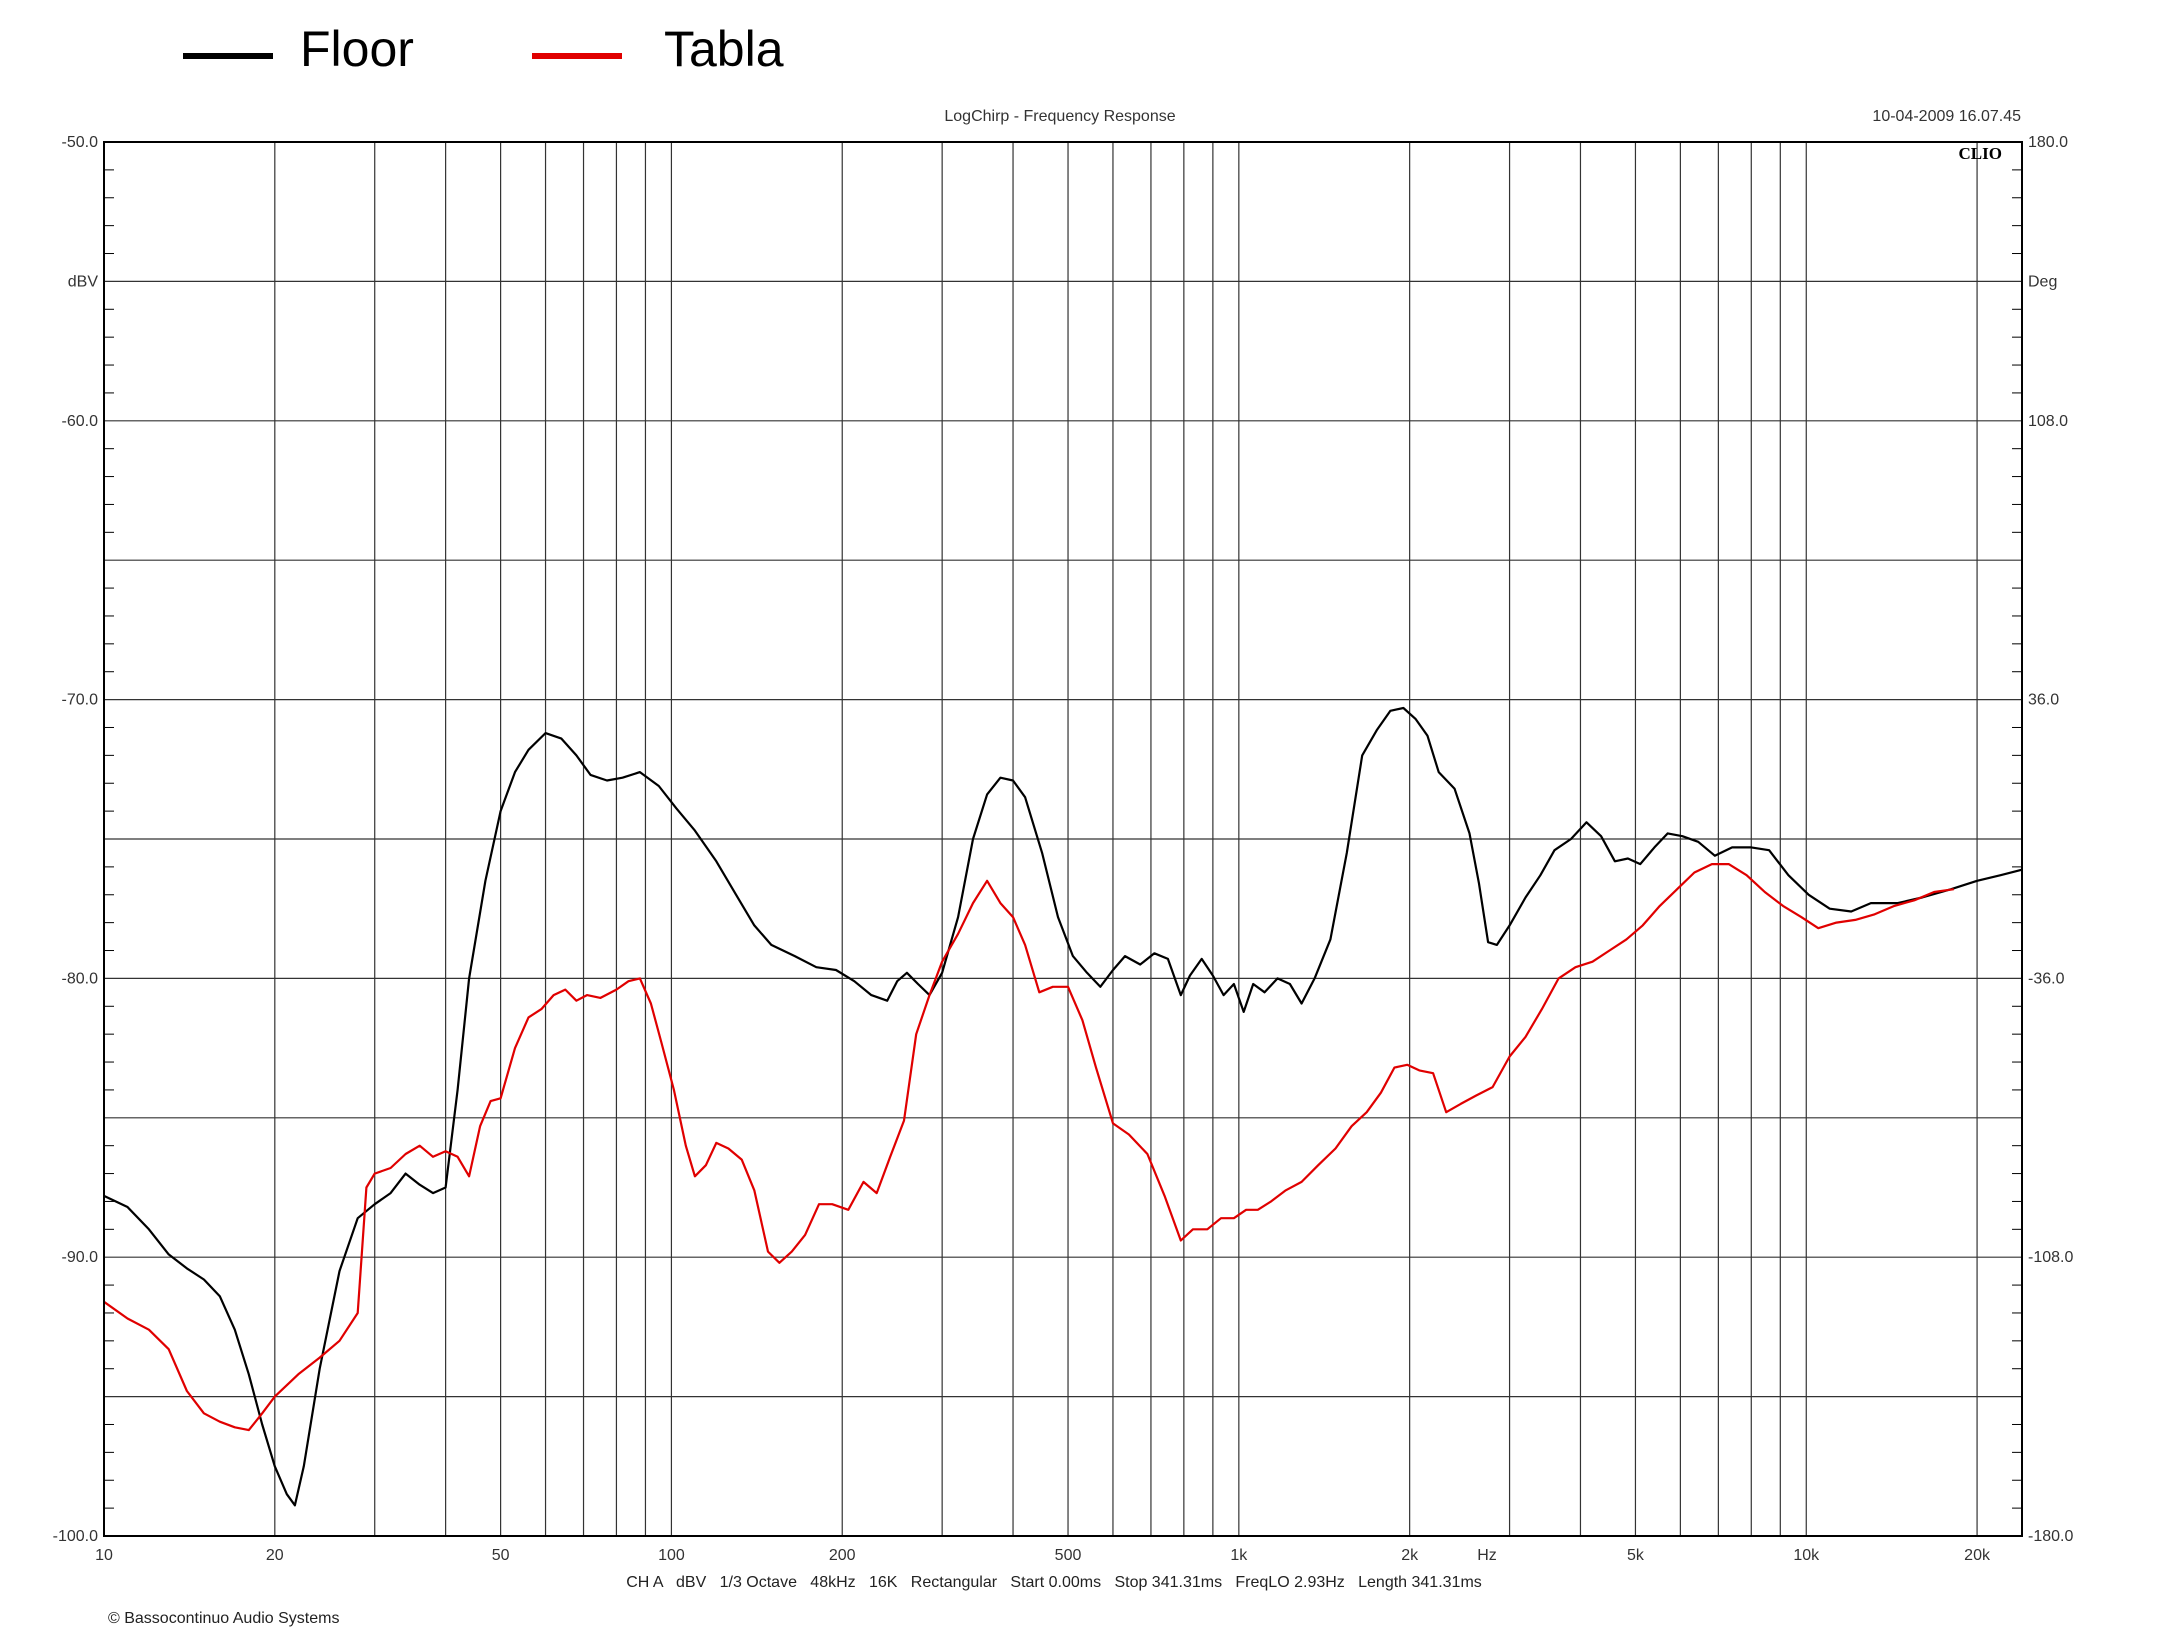 The height and width of the screenshot is (1645, 2157). I want to click on y-tick-label: -90.0, so click(80, 1257).